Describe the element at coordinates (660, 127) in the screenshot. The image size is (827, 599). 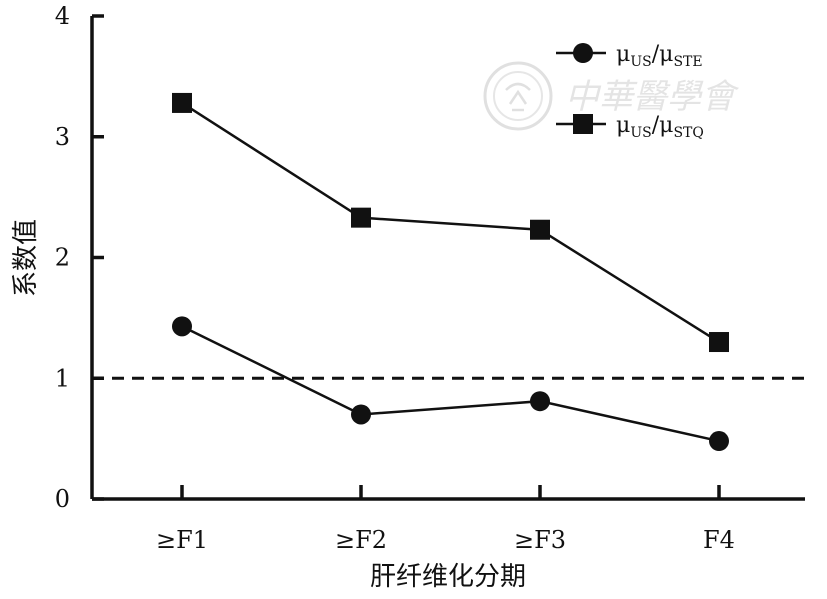
I see `legend-label-stq: μUS/μSTQ` at that location.